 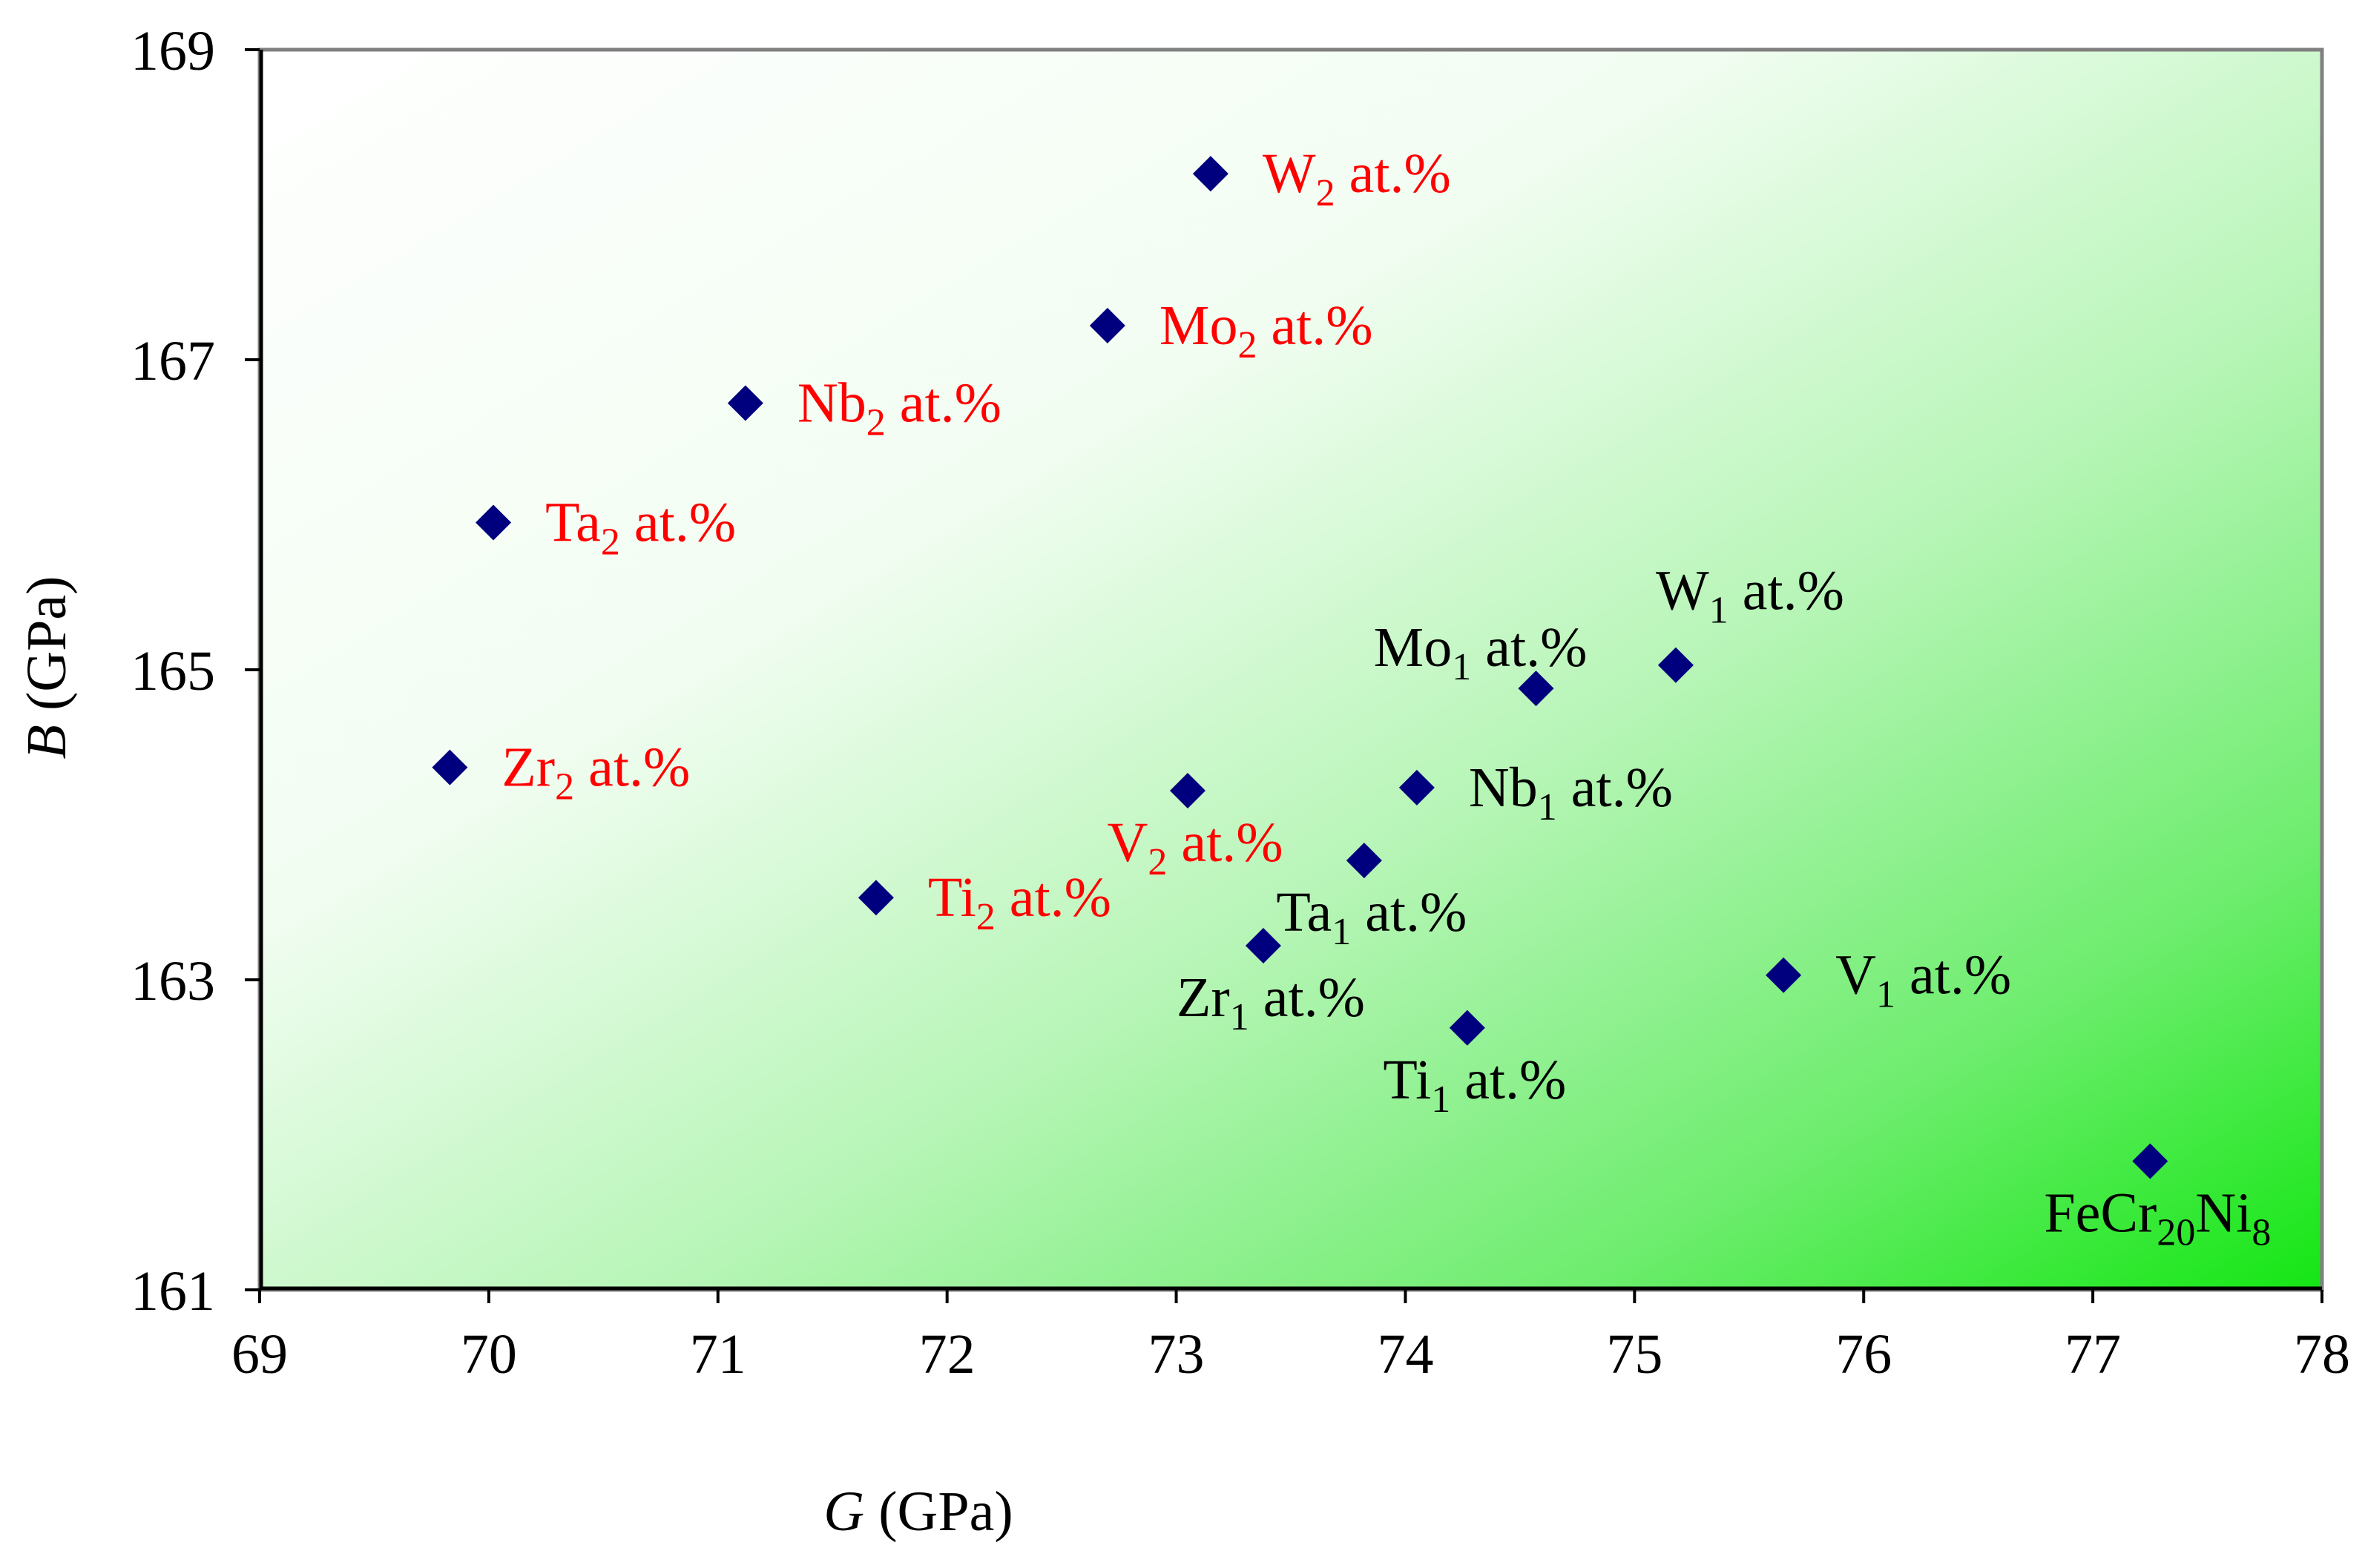 What do you see at coordinates (259, 1355) in the screenshot?
I see `x-tick-label: 69` at bounding box center [259, 1355].